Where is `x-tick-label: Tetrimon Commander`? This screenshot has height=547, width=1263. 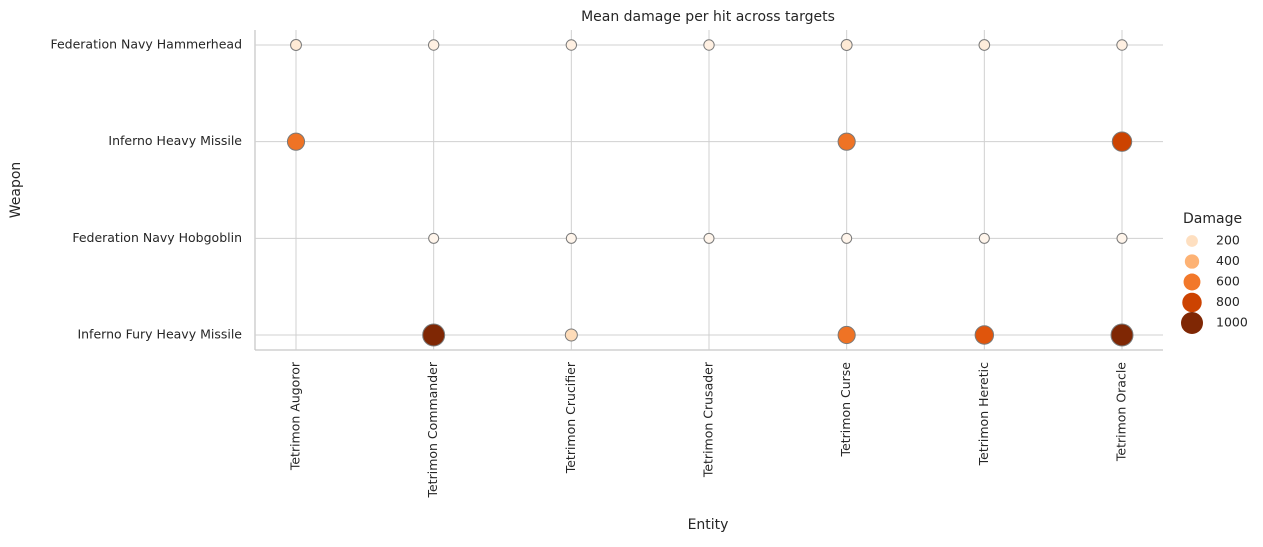 x-tick-label: Tetrimon Commander is located at coordinates (432, 429).